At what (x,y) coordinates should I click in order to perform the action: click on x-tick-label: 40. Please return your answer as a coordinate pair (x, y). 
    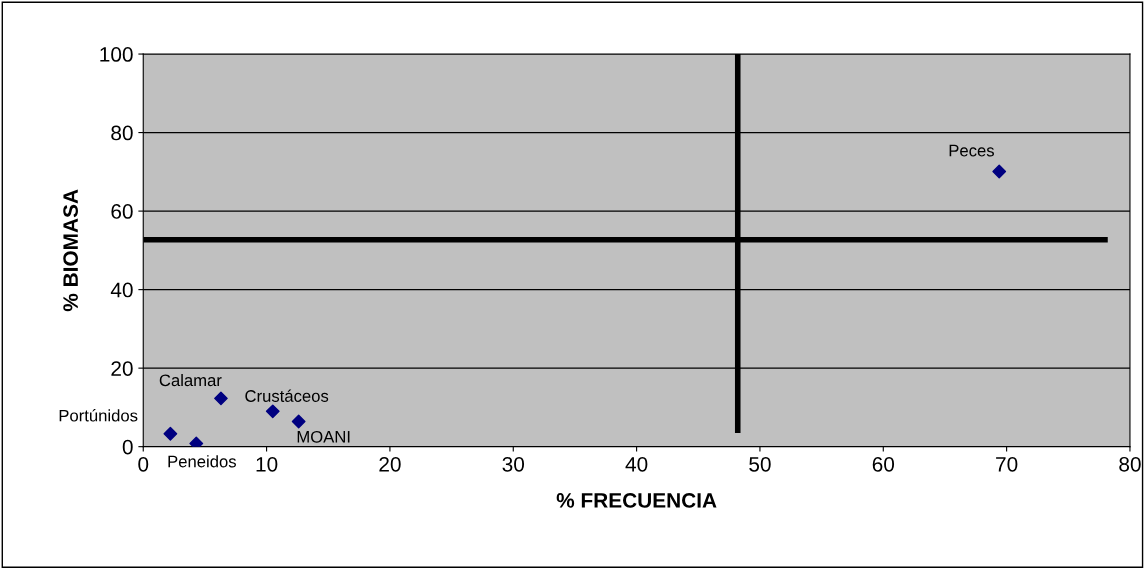
    Looking at the image, I should click on (636, 464).